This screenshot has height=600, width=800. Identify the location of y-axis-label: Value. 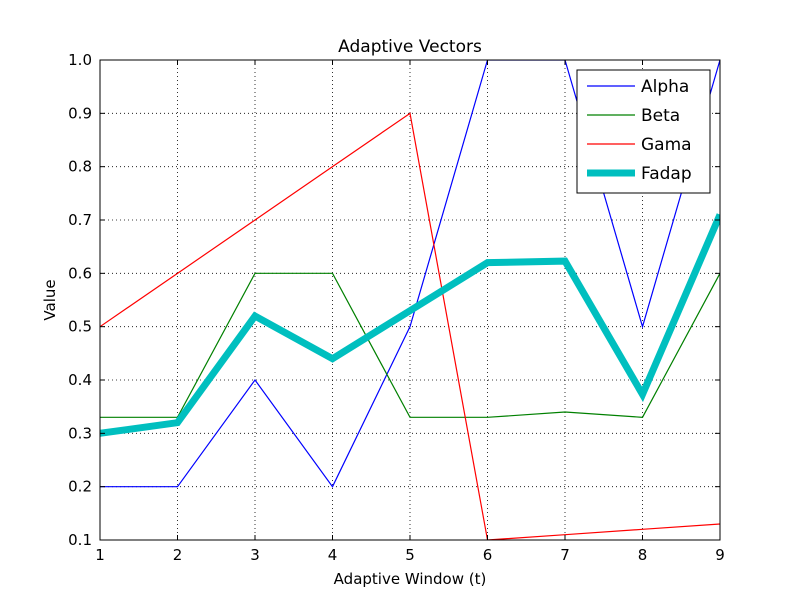
(50, 299).